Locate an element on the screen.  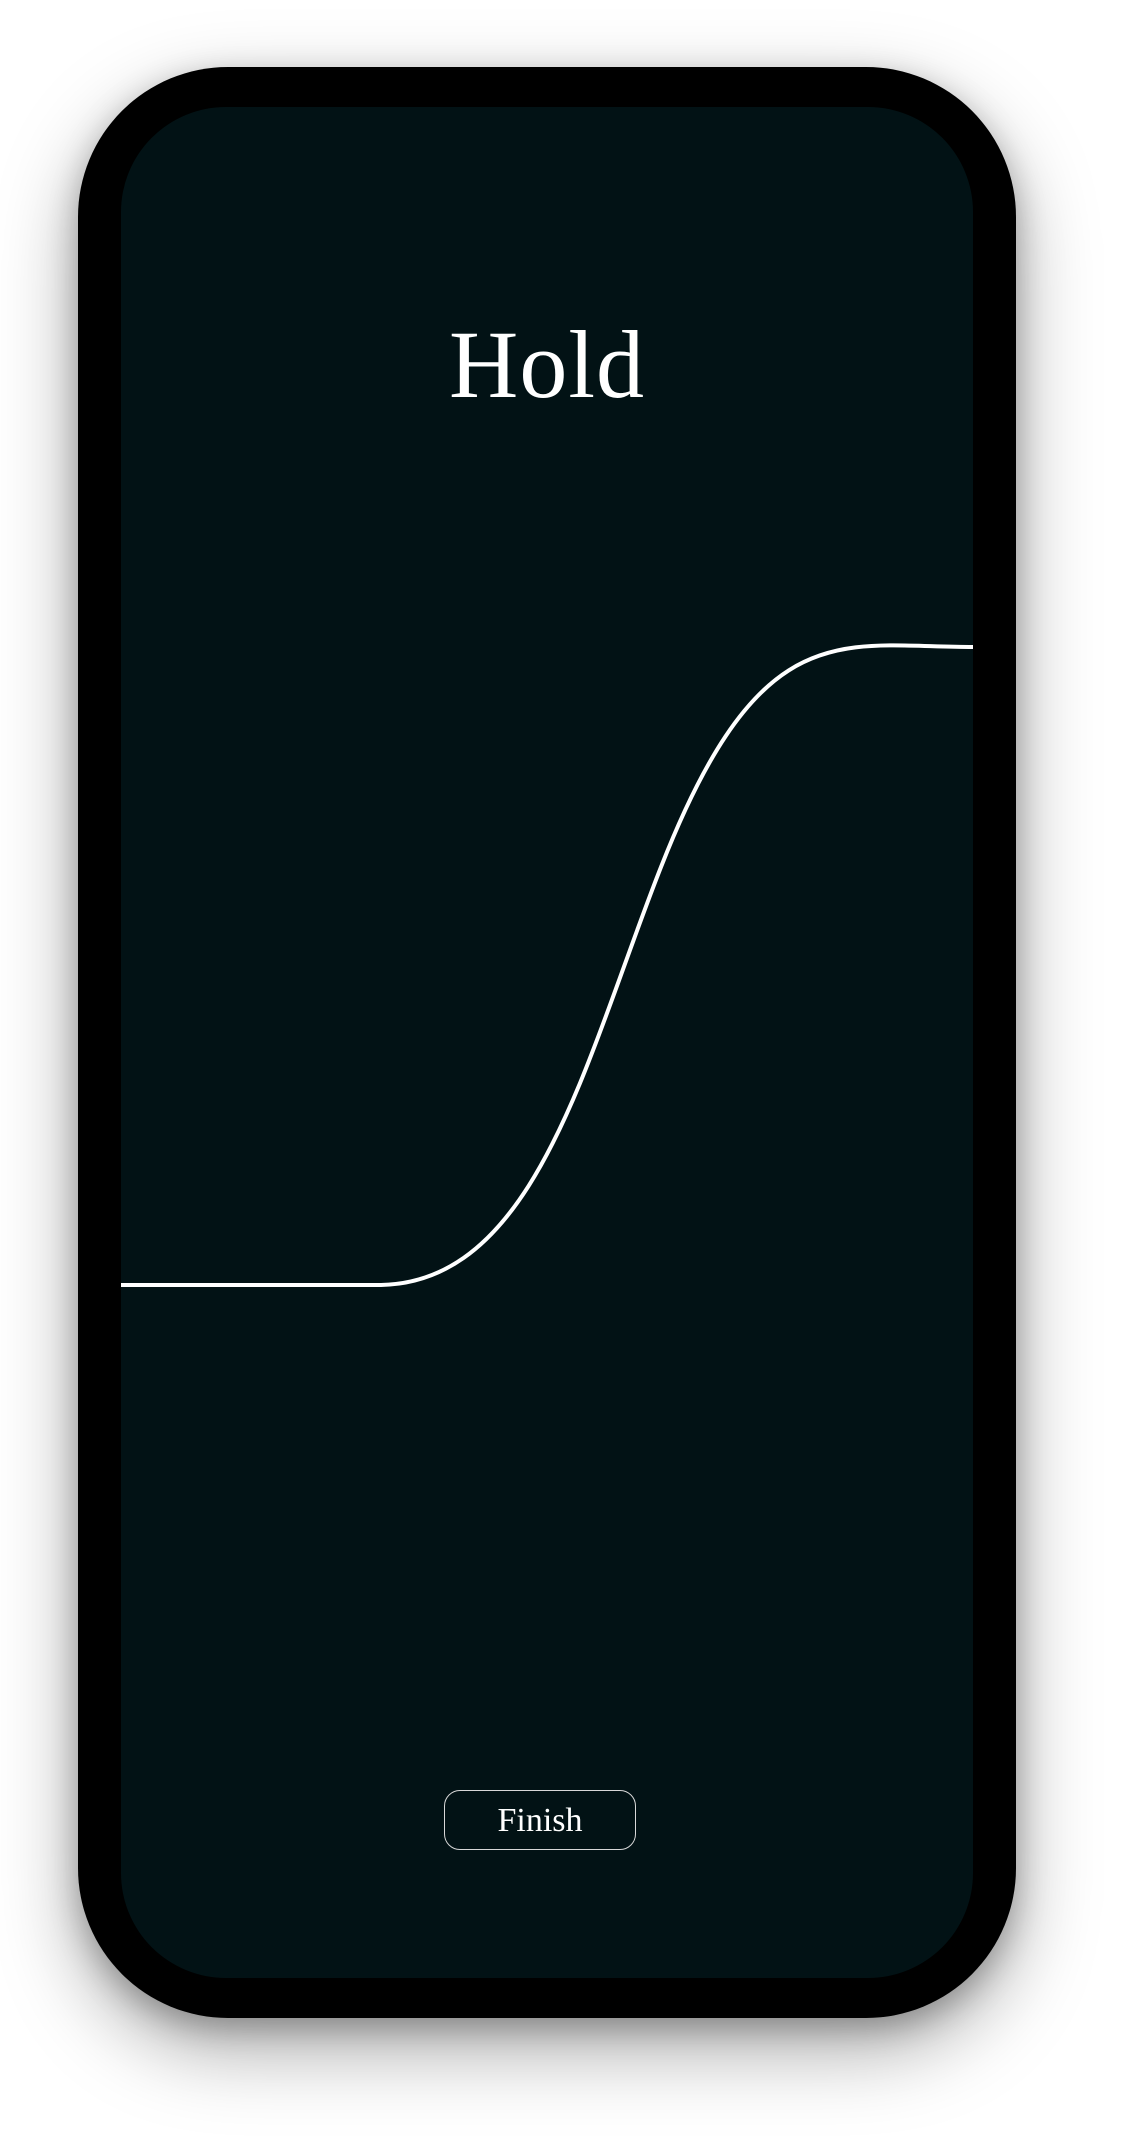
page-title: Hold is located at coordinates (547, 364).